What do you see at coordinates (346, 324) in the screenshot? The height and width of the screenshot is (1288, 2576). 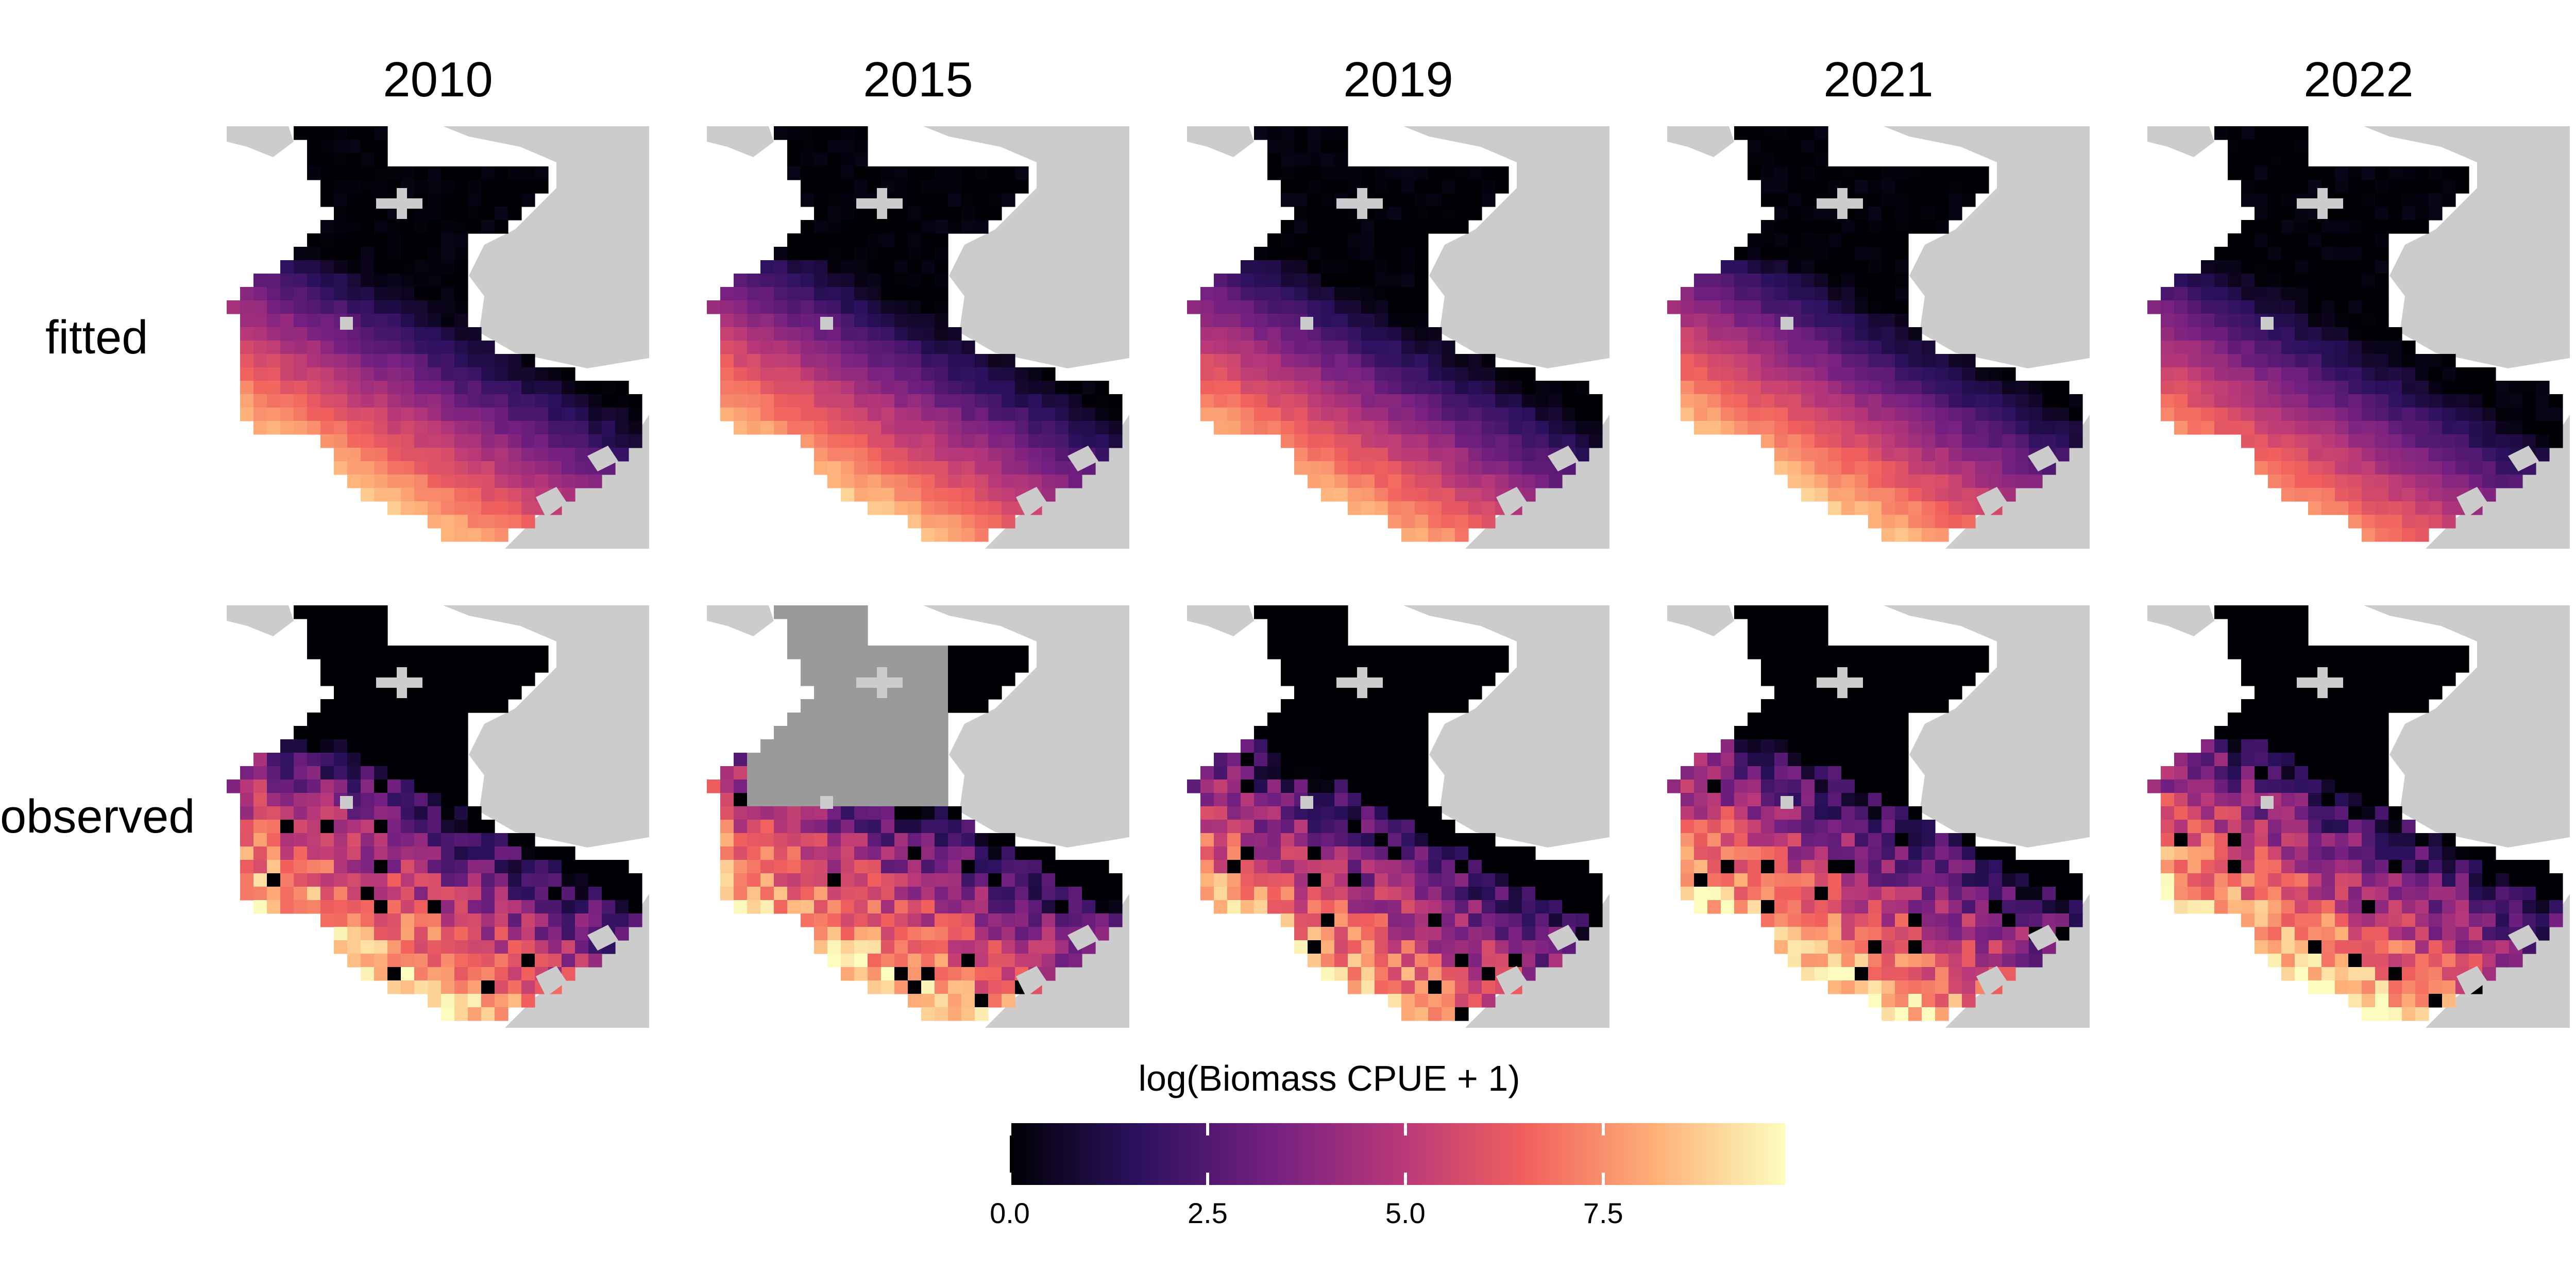 I see `island` at bounding box center [346, 324].